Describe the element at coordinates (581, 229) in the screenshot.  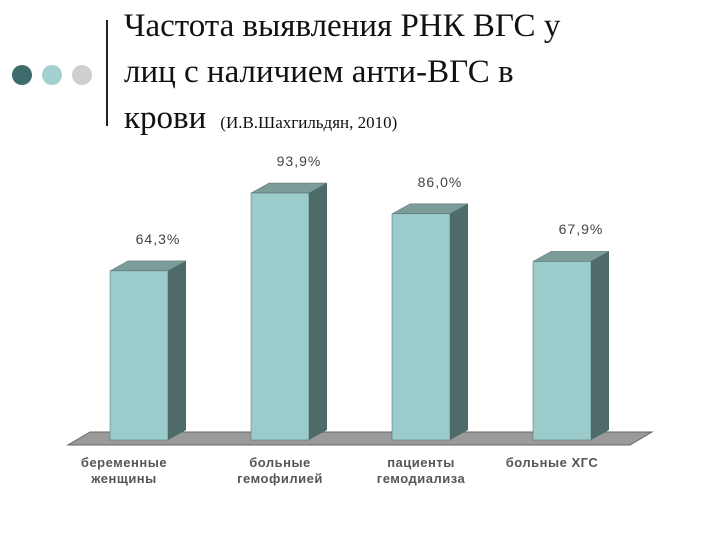
I see `value-label: 67,9%` at that location.